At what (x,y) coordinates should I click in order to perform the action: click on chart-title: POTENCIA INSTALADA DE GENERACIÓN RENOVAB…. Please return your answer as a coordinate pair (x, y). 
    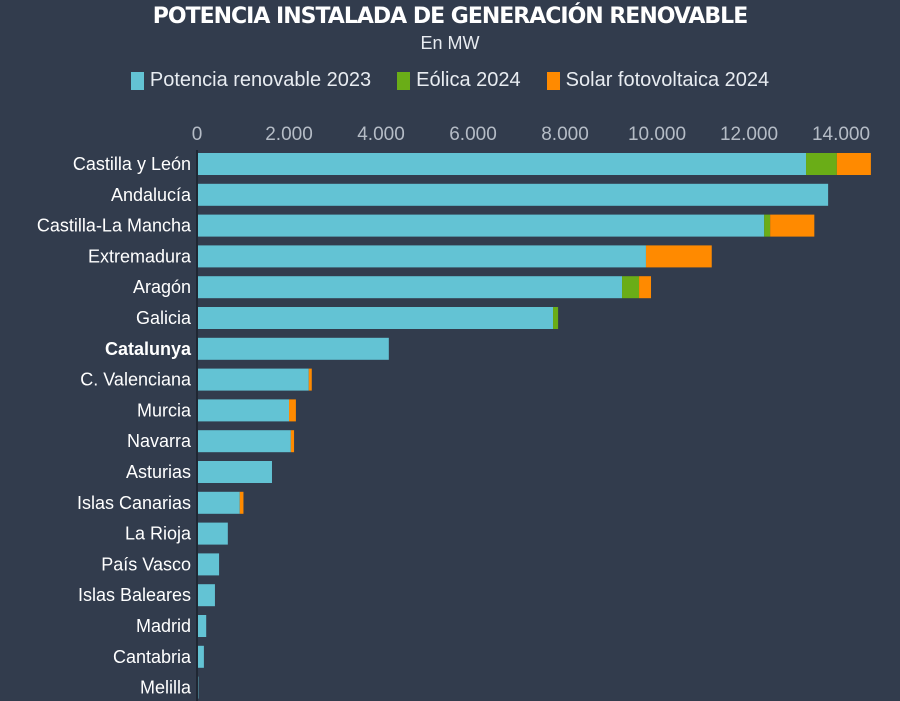
    Looking at the image, I should click on (450, 16).